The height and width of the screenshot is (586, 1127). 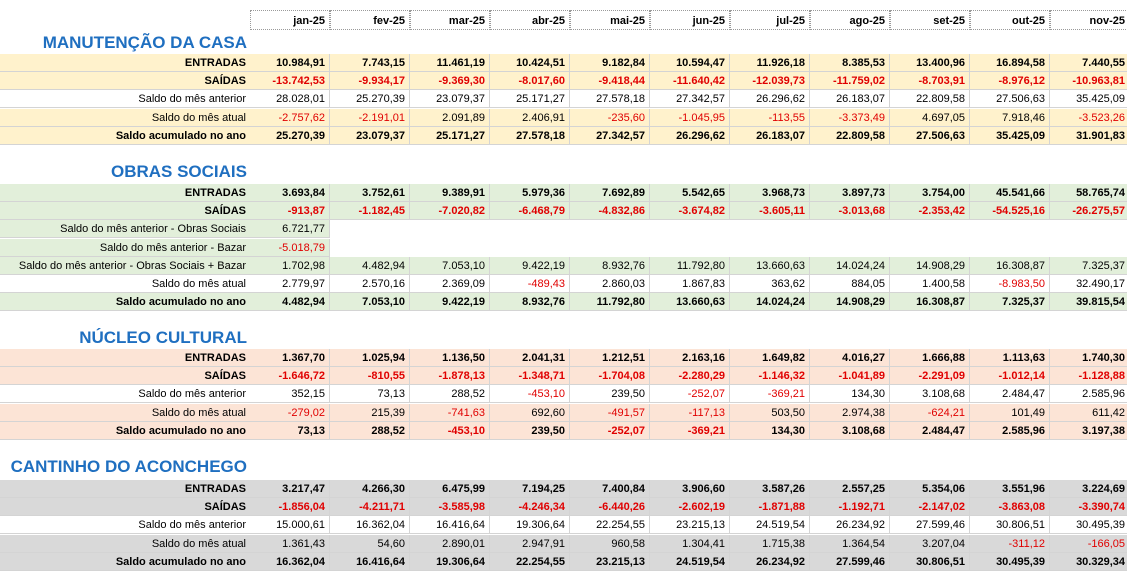 I want to click on cell-value: 3.224,69, so click(x=1088, y=489).